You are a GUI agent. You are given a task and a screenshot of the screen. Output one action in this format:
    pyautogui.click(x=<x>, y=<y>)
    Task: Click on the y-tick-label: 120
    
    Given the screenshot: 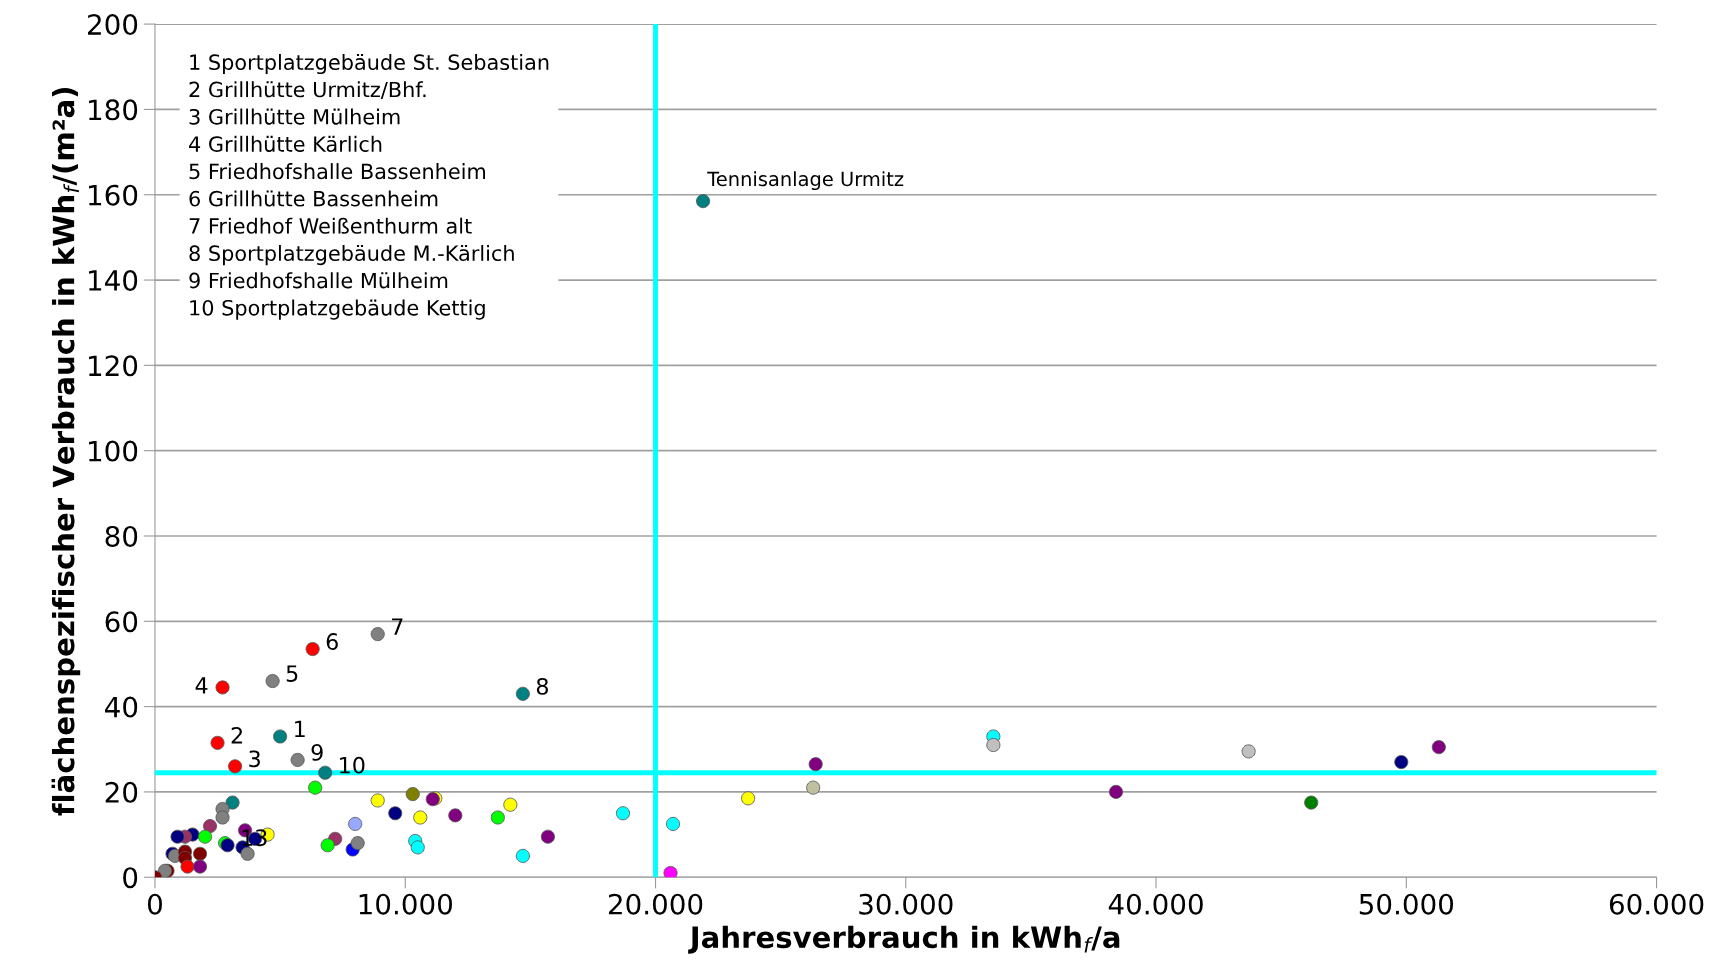 What is the action you would take?
    pyautogui.click(x=113, y=366)
    